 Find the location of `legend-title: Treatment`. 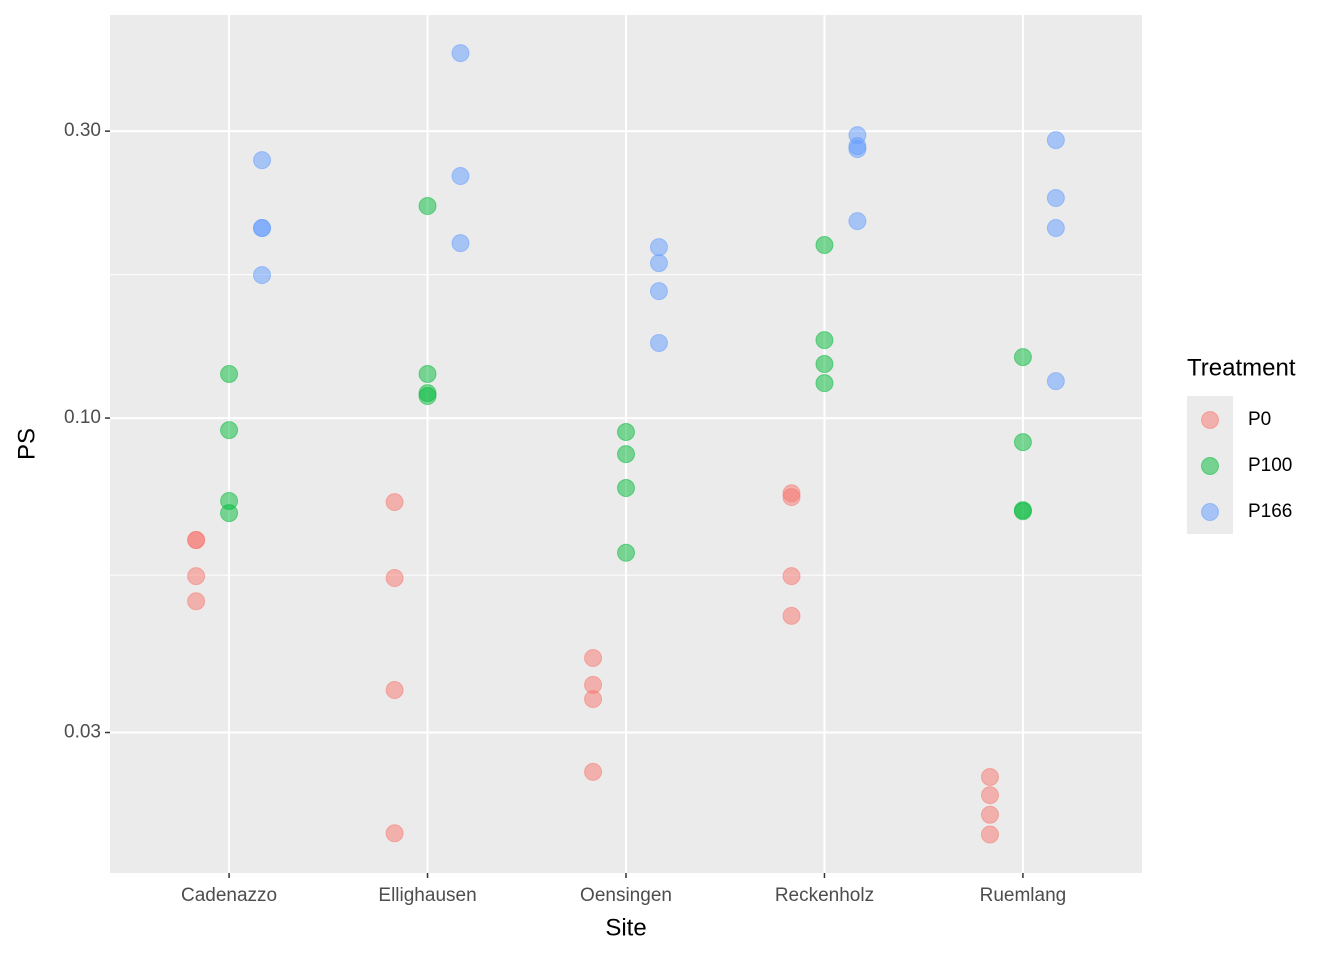

legend-title: Treatment is located at coordinates (1241, 367).